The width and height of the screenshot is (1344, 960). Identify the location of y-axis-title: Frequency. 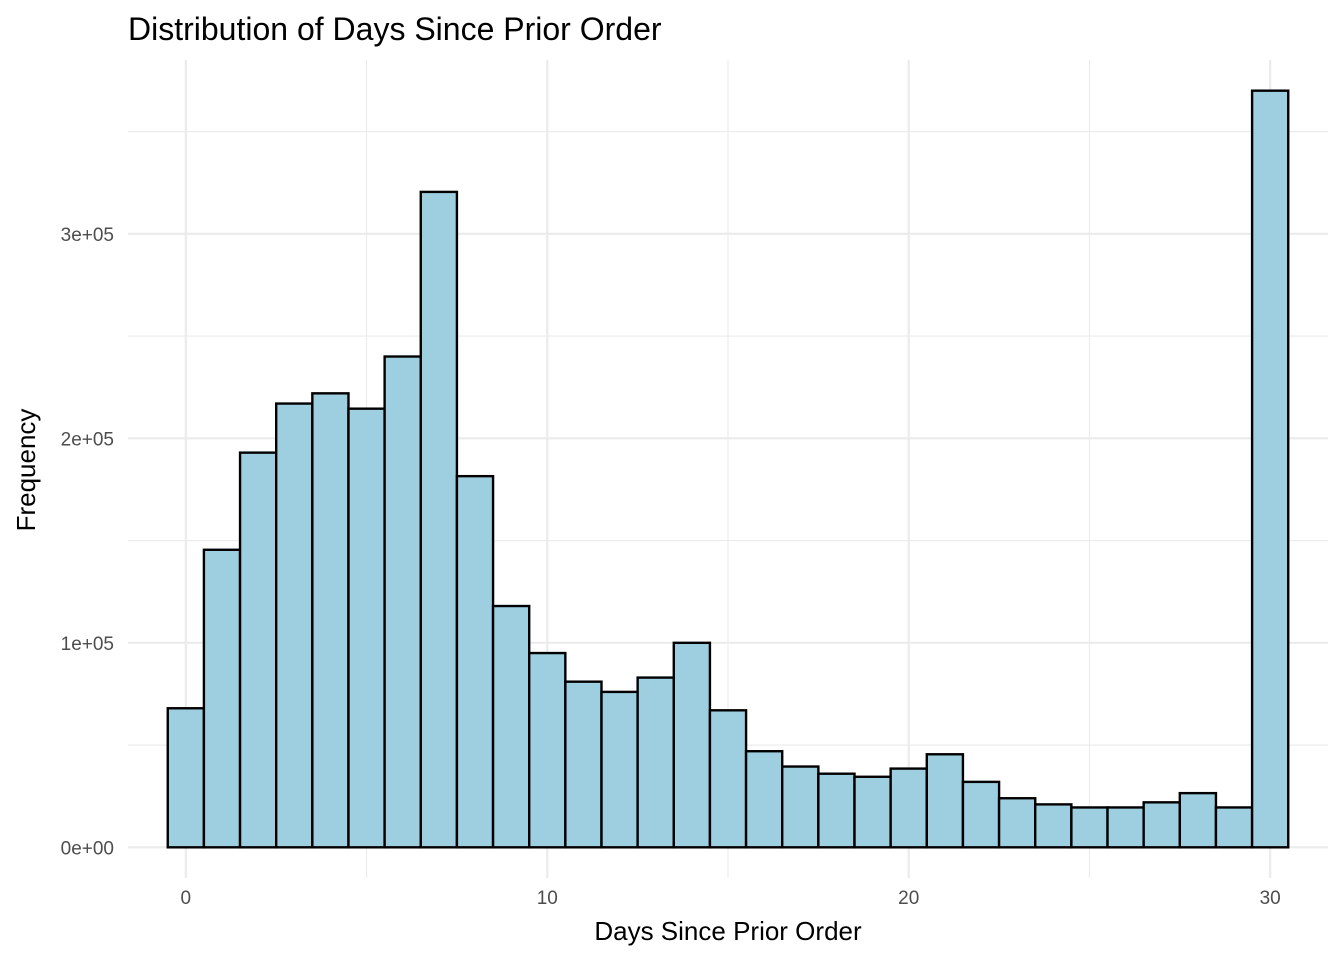
(26, 470).